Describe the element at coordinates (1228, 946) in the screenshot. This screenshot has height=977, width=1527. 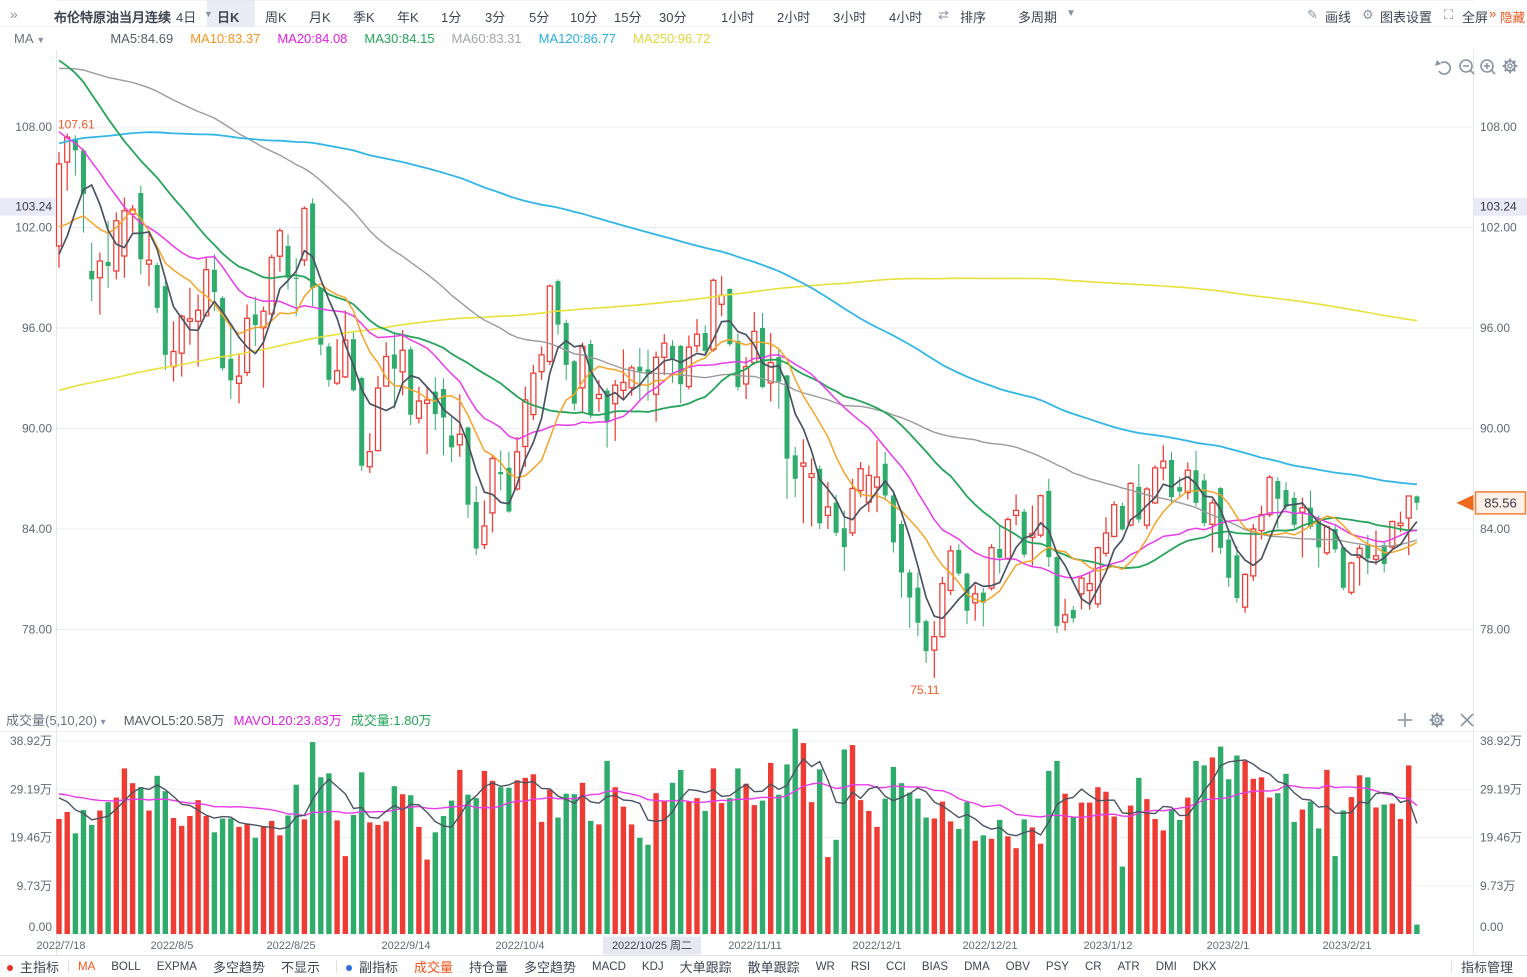
I see `svg-text: 2023/2/1` at that location.